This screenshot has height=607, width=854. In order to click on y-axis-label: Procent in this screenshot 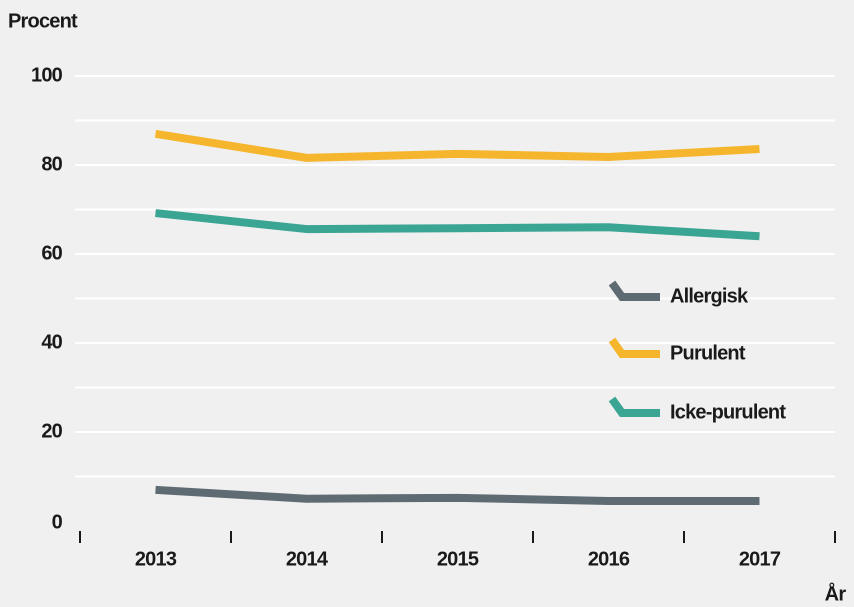, I will do `click(43, 21)`.